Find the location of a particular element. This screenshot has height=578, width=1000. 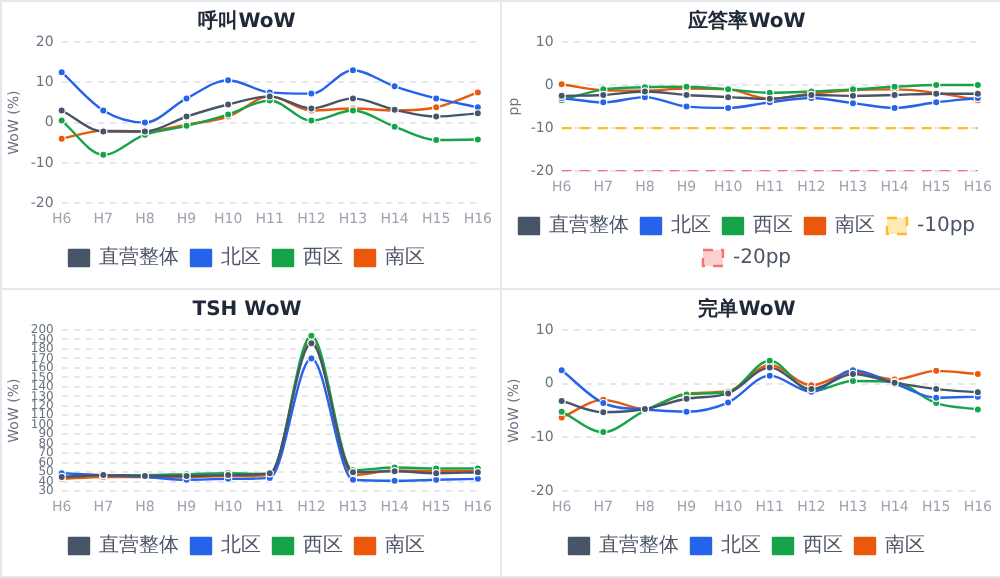

chart-title: 完单WoW is located at coordinates (747, 309).